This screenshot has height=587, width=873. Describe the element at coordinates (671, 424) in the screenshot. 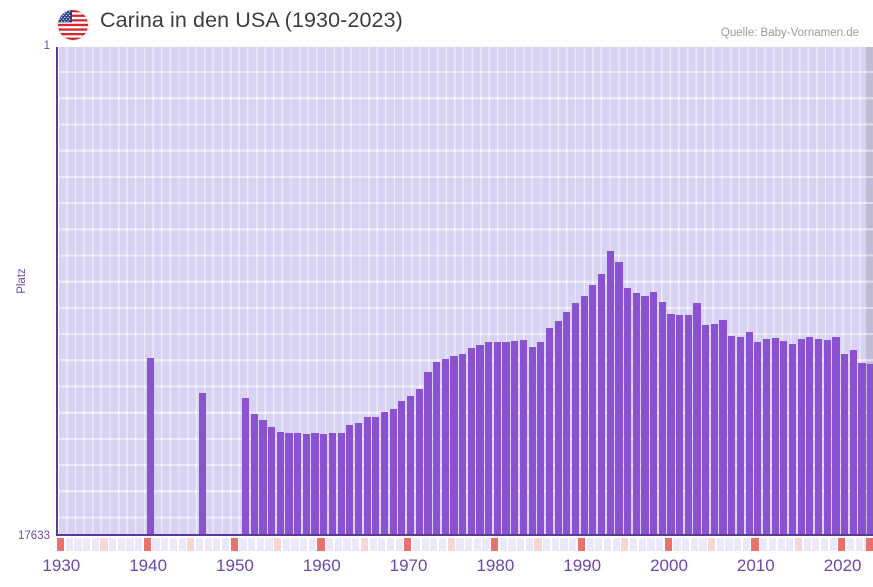

I see `bar-2000` at that location.